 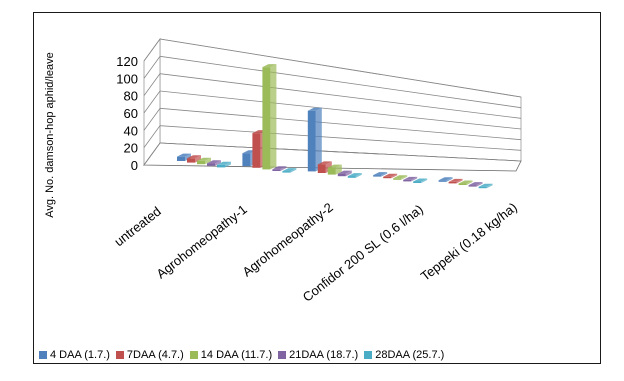 I want to click on legend-label: 7DAA (4.7.), so click(x=155, y=355).